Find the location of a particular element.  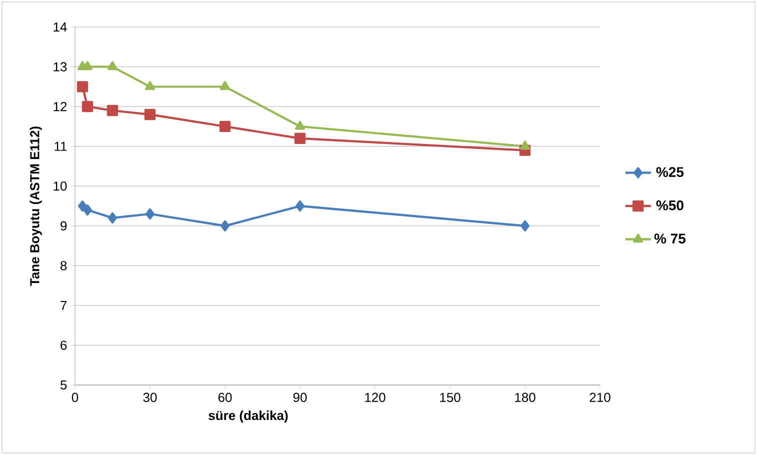

x-tick-label: 60 is located at coordinates (225, 397).